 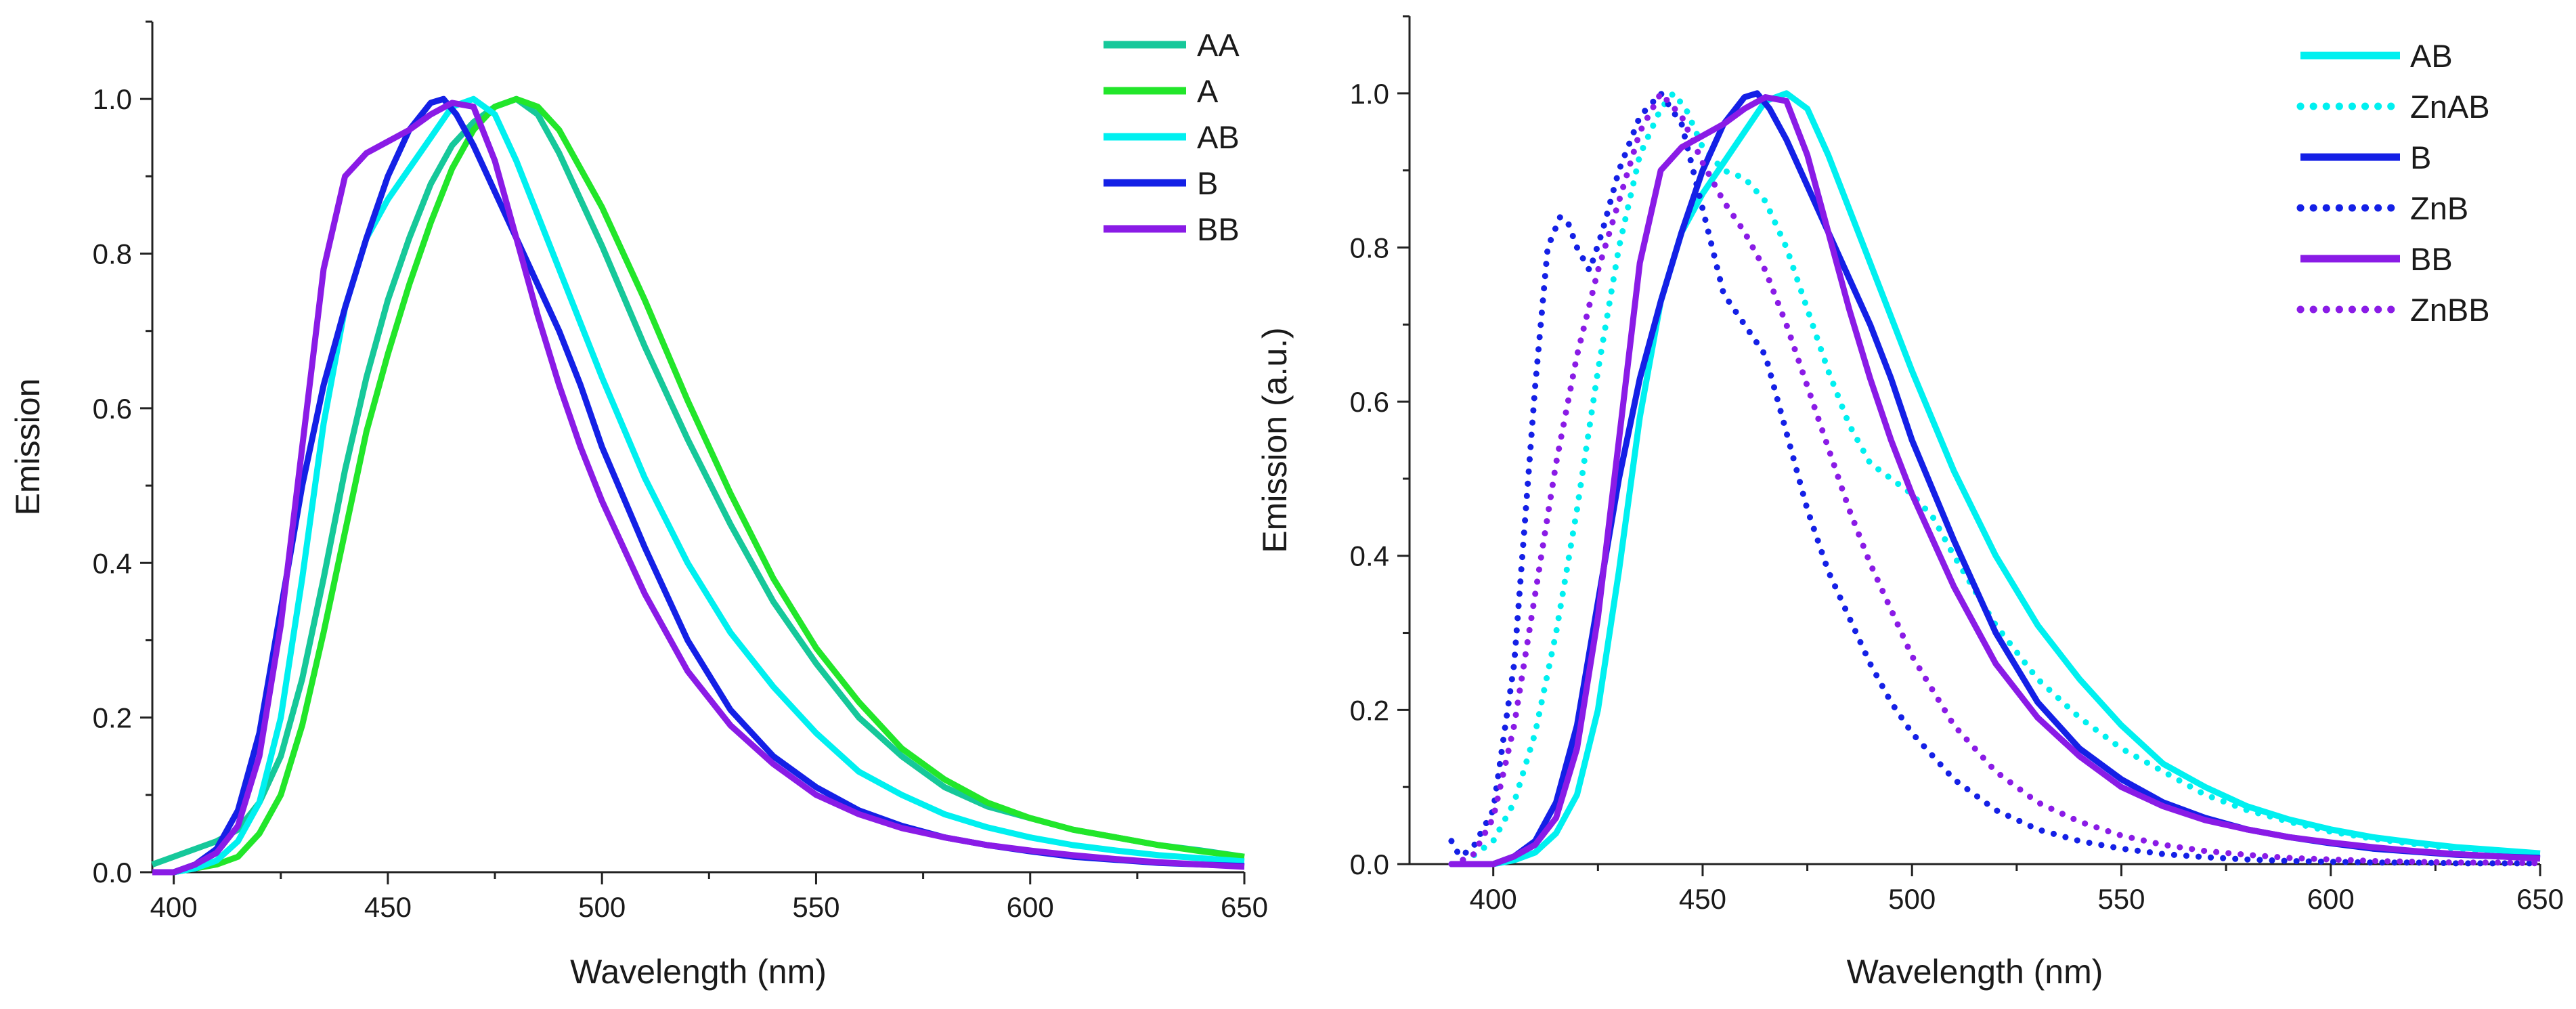 I want to click on left-y-tick-label-0.4: 0.4, so click(x=112, y=563).